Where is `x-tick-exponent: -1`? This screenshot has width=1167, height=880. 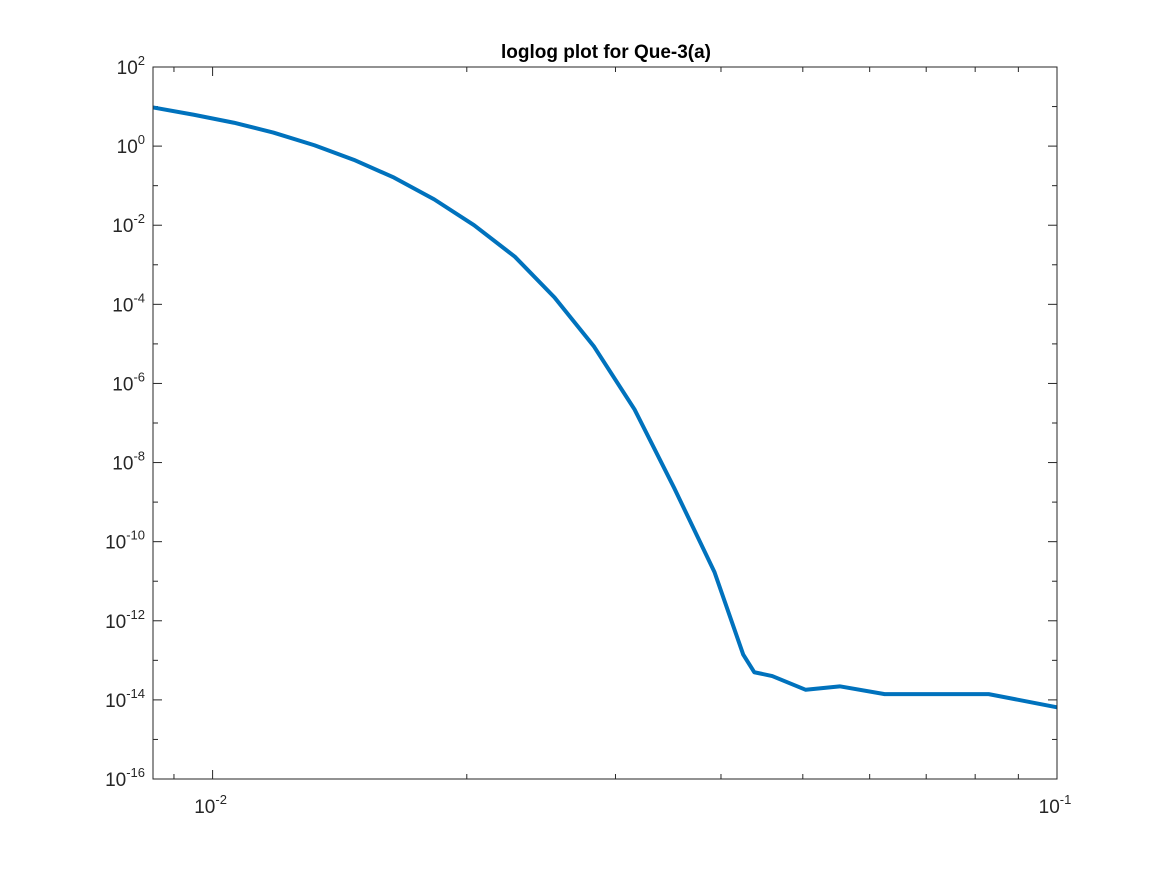
x-tick-exponent: -1 is located at coordinates (1066, 799).